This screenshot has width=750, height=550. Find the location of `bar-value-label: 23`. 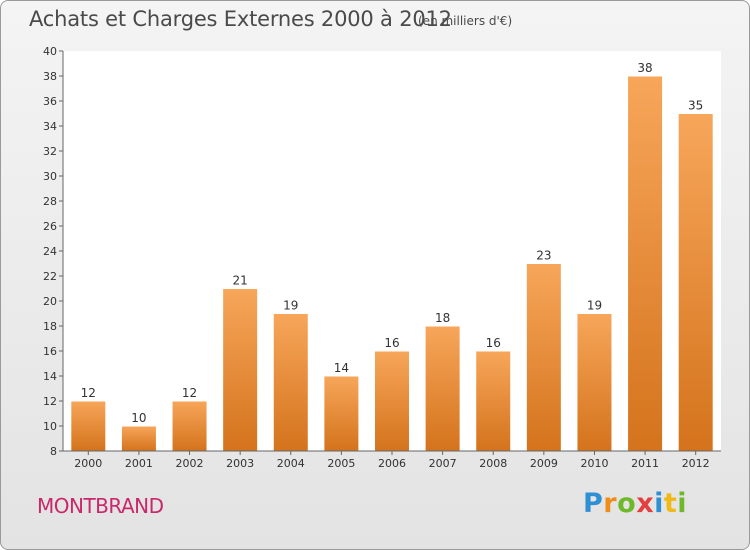

bar-value-label: 23 is located at coordinates (543, 256).